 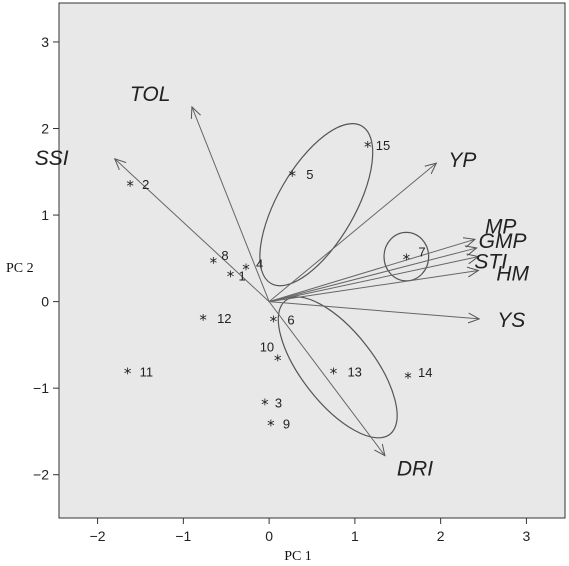 I want to click on genotype-label-12: 12, so click(x=224, y=318).